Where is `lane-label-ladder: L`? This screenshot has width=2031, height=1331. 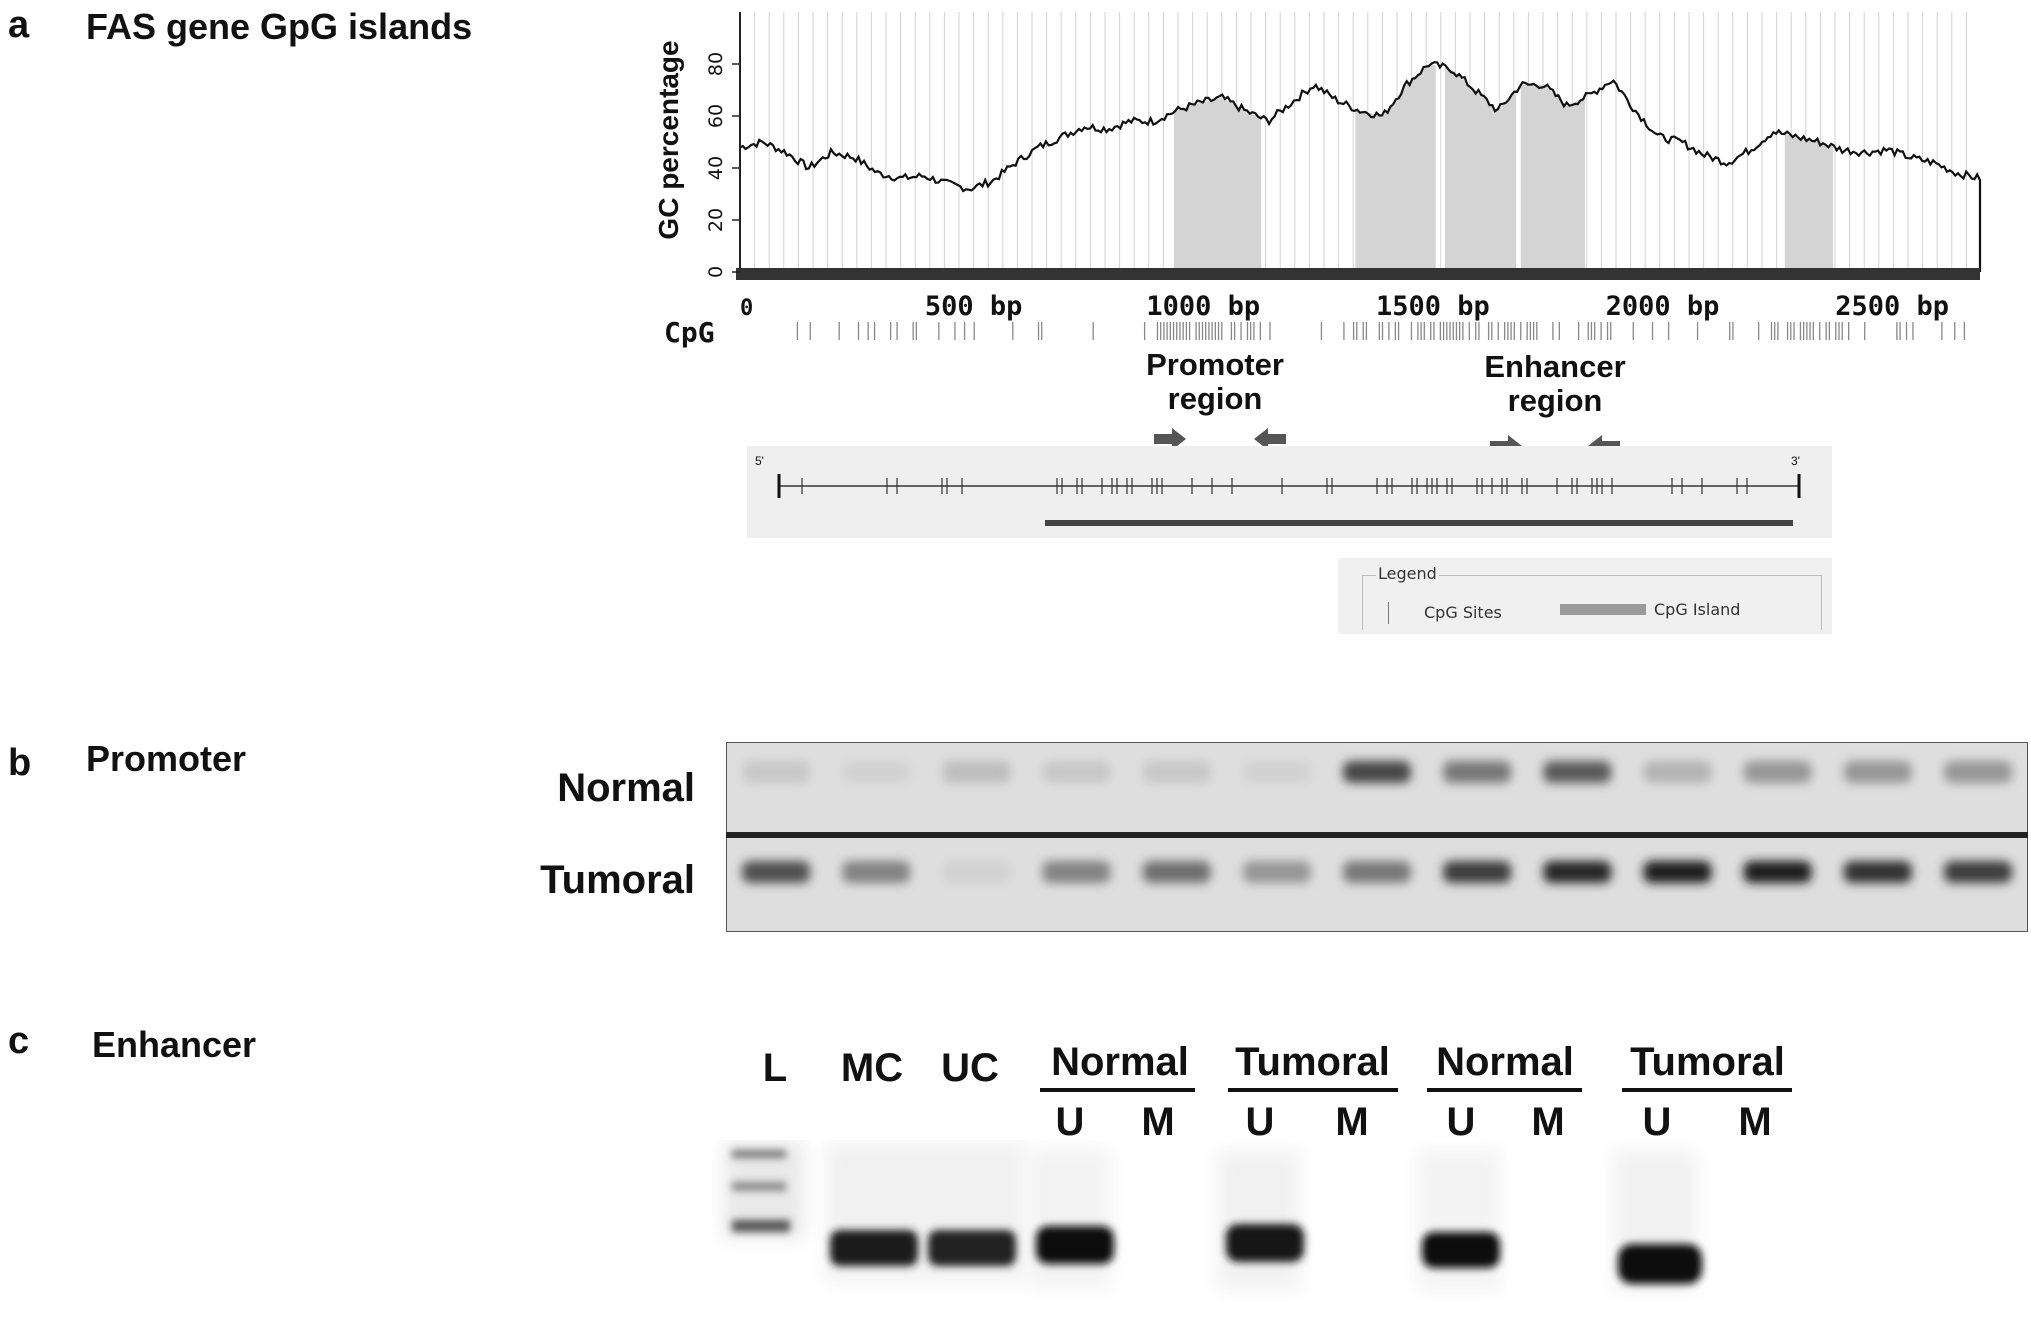 lane-label-ladder: L is located at coordinates (775, 1068).